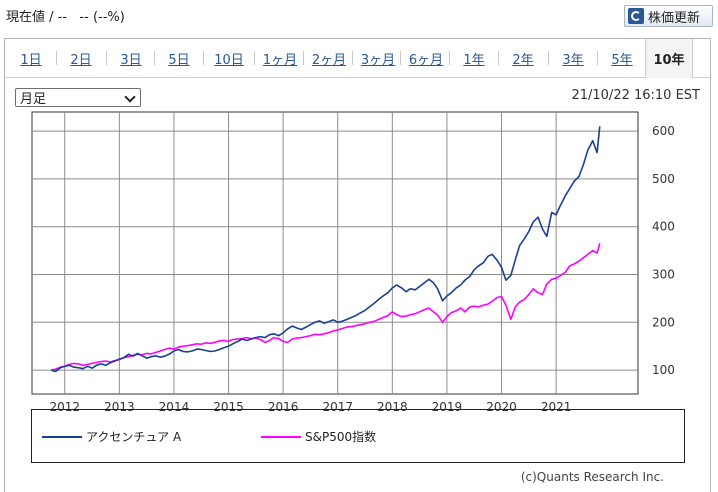 Image resolution: width=718 pixels, height=492 pixels. What do you see at coordinates (523, 60) in the screenshot?
I see `tab-11: 2年` at bounding box center [523, 60].